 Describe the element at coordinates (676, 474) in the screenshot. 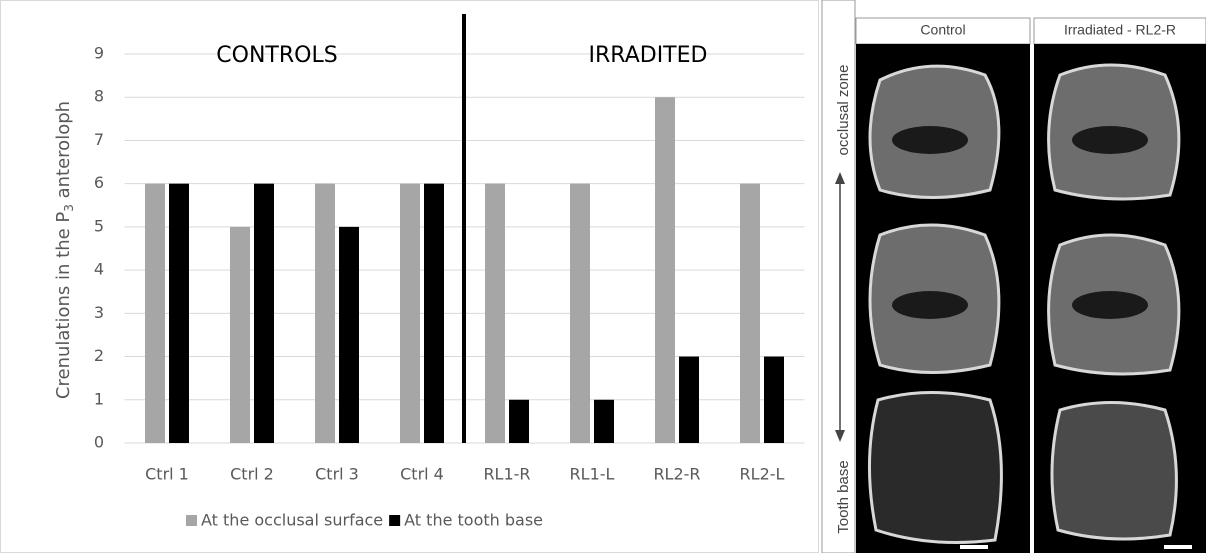

I see `x-tick-label: RL2-R` at that location.